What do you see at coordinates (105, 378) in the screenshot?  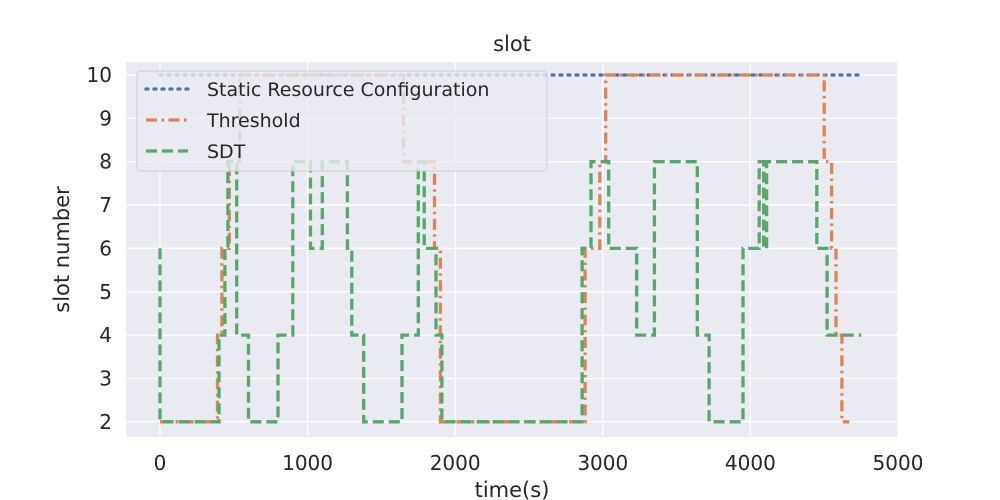 I see `y-tick-label: 3` at bounding box center [105, 378].